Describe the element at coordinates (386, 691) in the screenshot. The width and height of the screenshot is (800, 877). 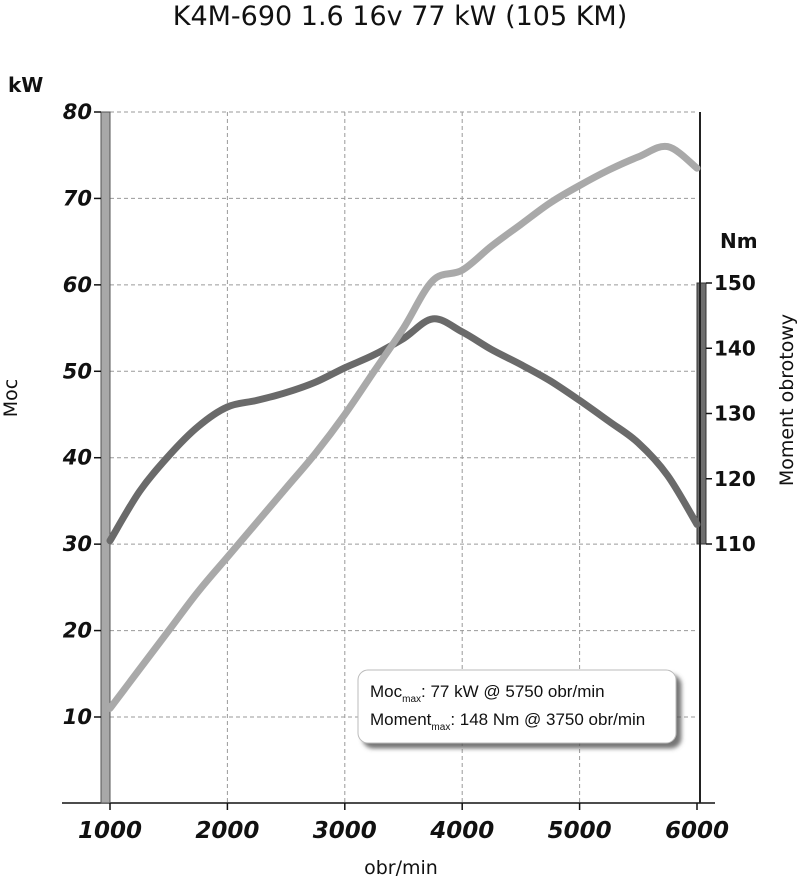
I see `power-max-label: Moc` at that location.